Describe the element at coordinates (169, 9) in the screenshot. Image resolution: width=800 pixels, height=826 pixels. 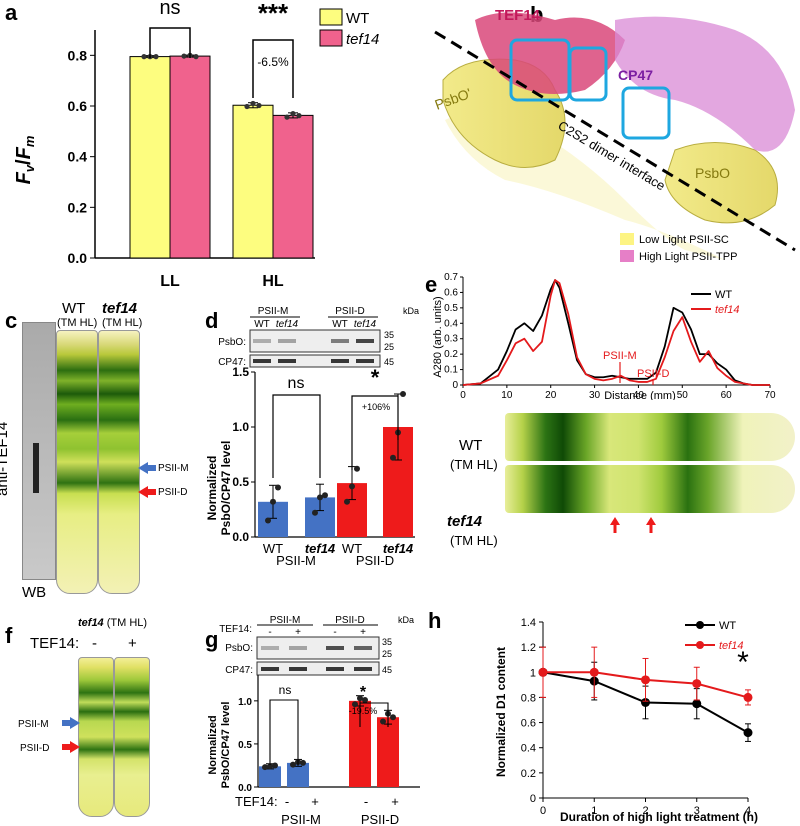
I see `chart-a-sig-ll: ns` at that location.